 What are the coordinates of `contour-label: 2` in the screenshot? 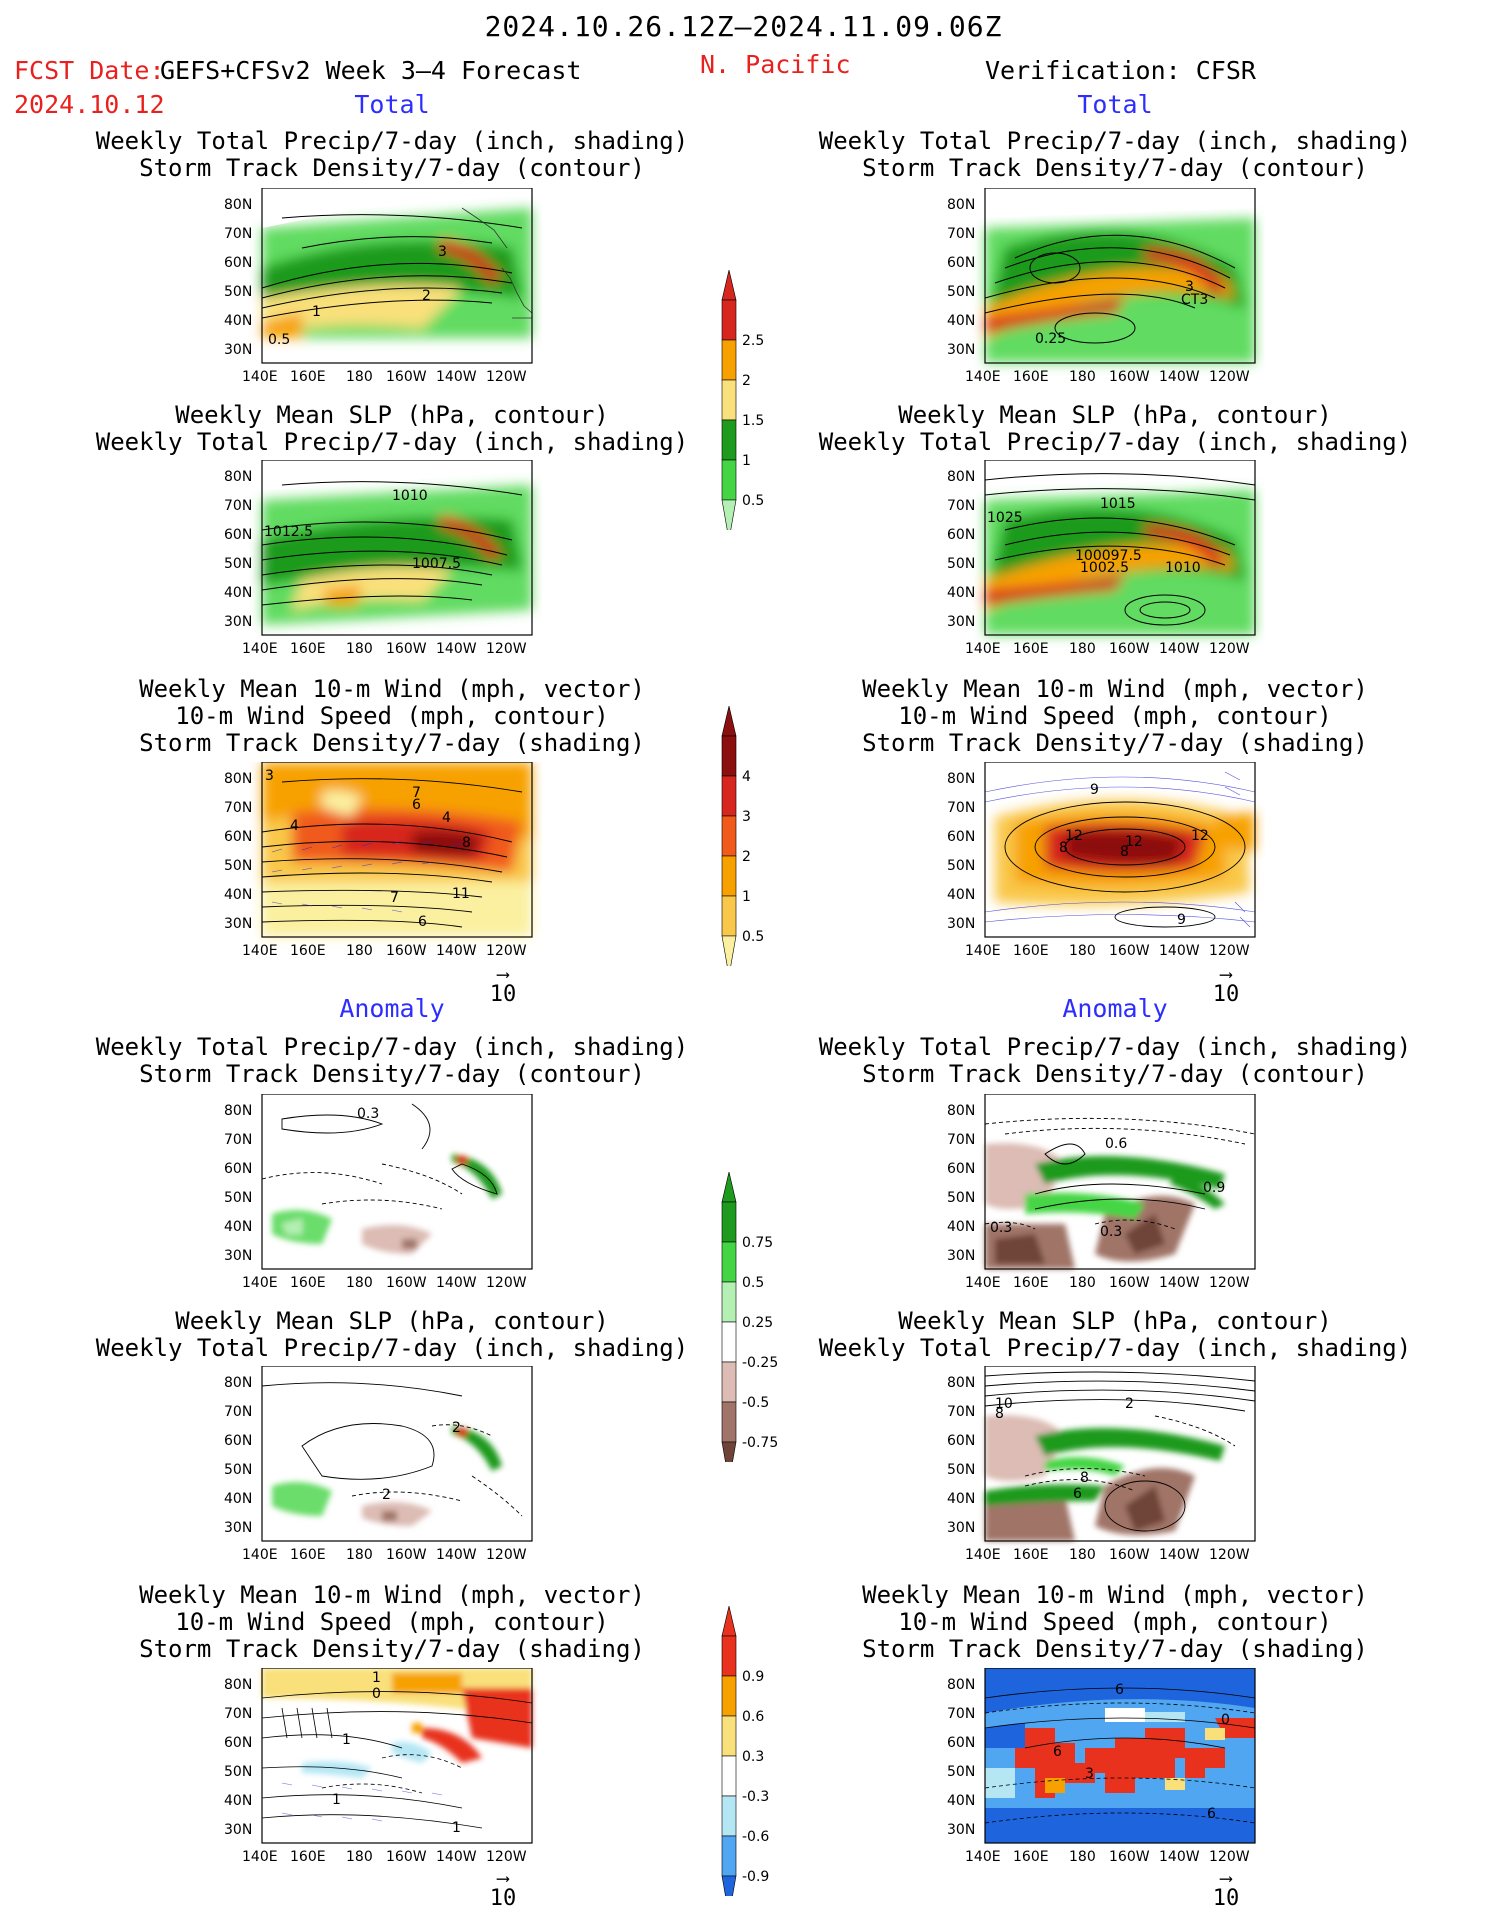 It's located at (386, 1495).